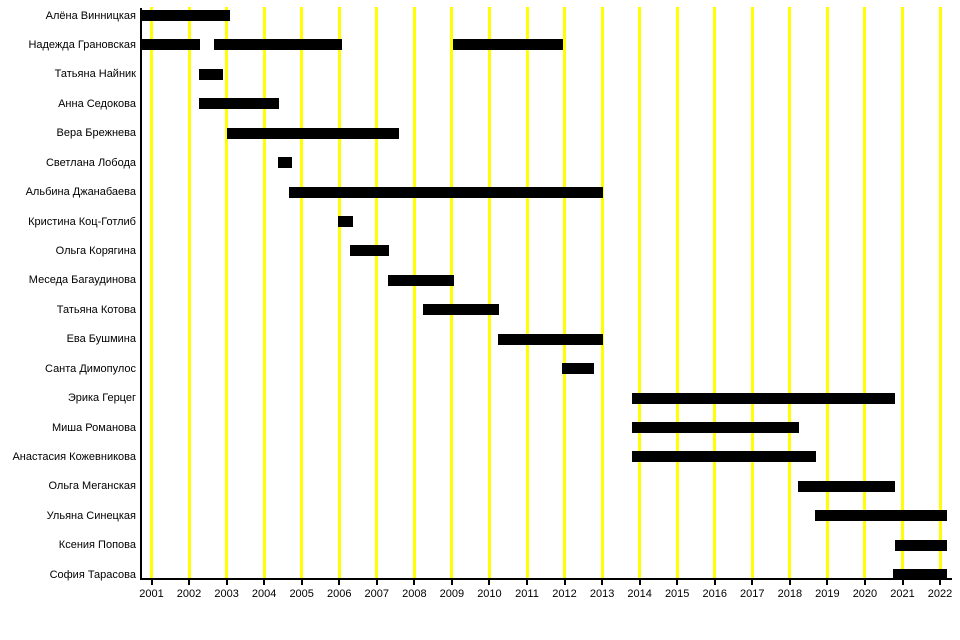  Describe the element at coordinates (91, 515) in the screenshot. I see `row-label: Ульяна Синецкая` at that location.